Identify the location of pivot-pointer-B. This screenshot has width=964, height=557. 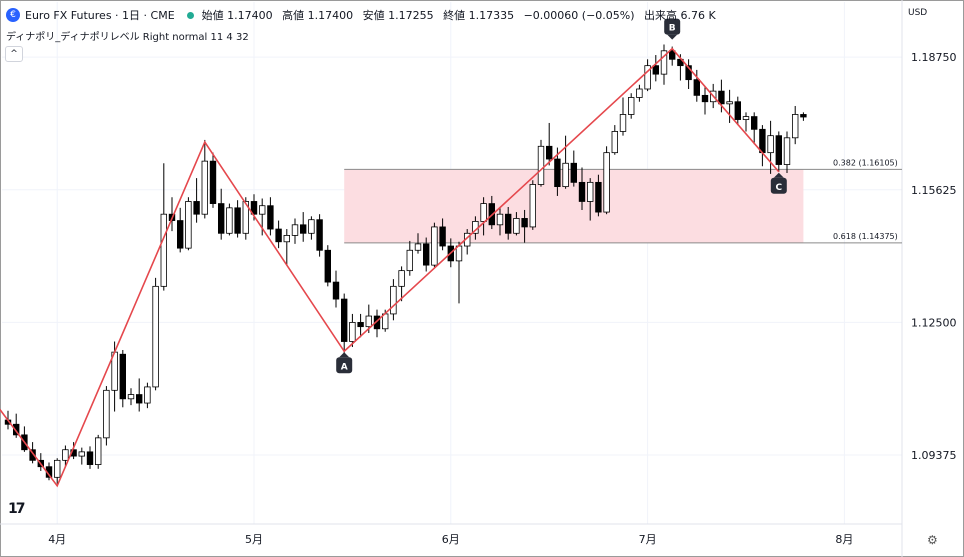
(672, 37).